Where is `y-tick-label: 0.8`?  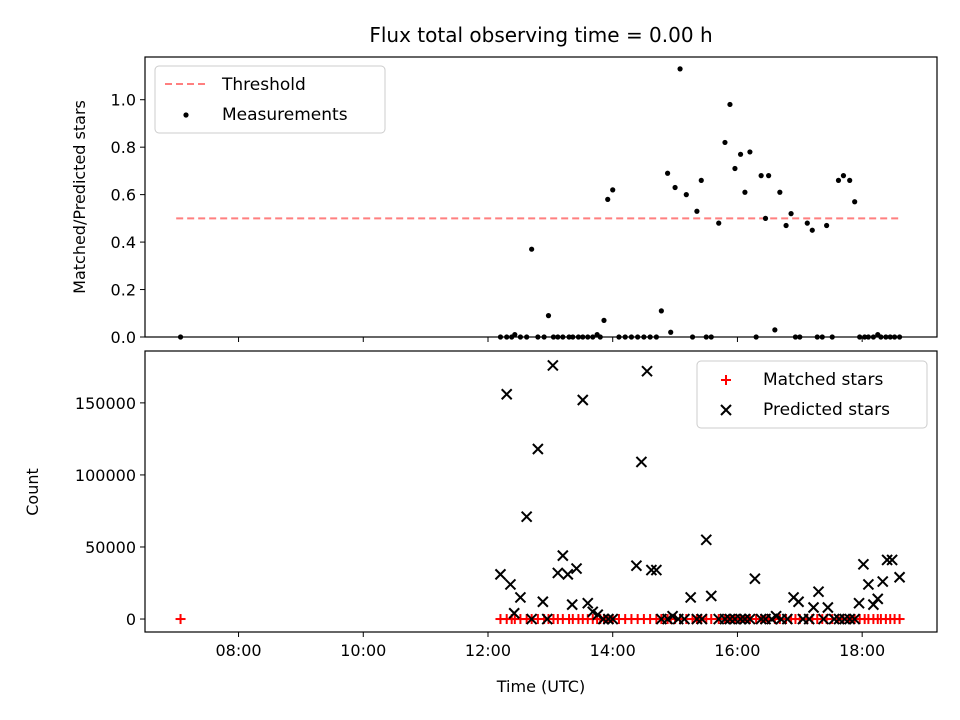
y-tick-label: 0.8 is located at coordinates (123, 147).